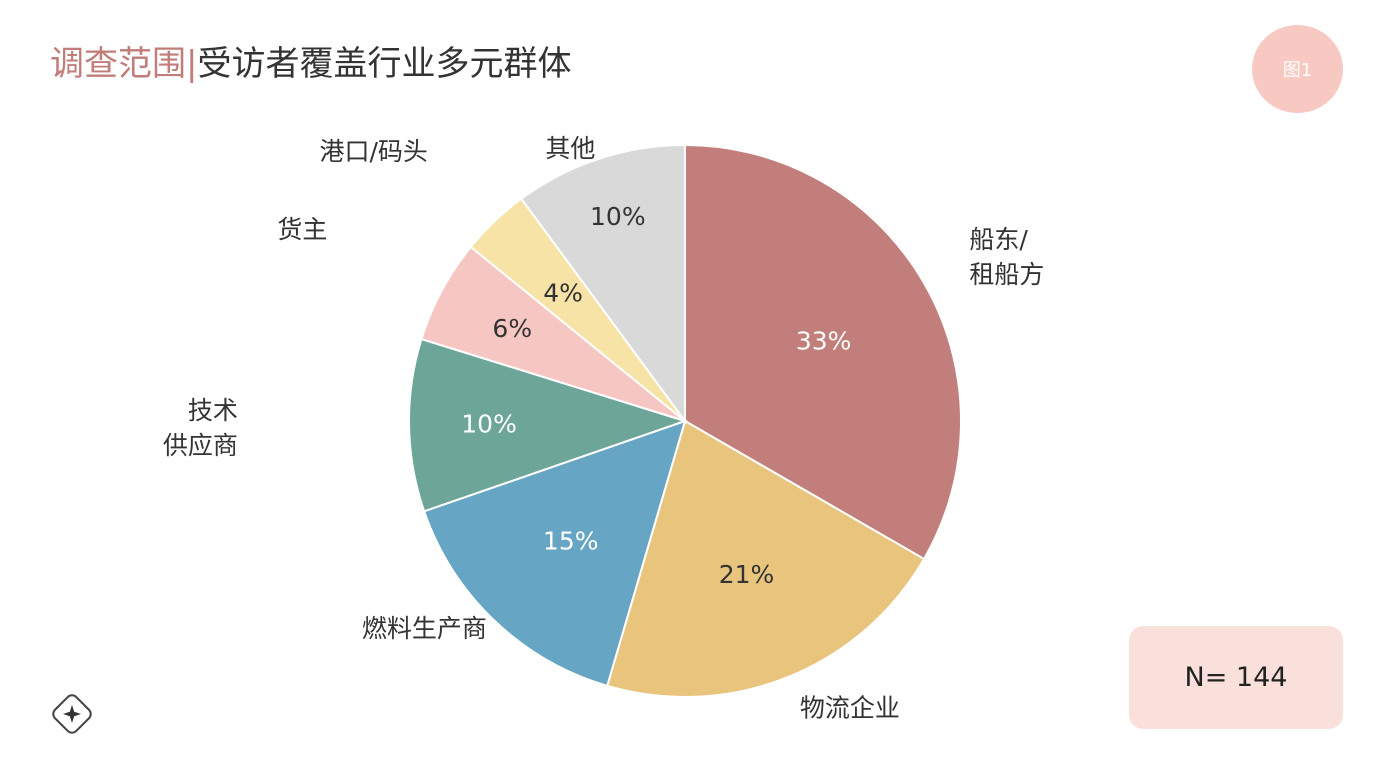 The image size is (1379, 771). Describe the element at coordinates (200, 428) in the screenshot. I see `slice-category-label: 技术供应商` at that location.